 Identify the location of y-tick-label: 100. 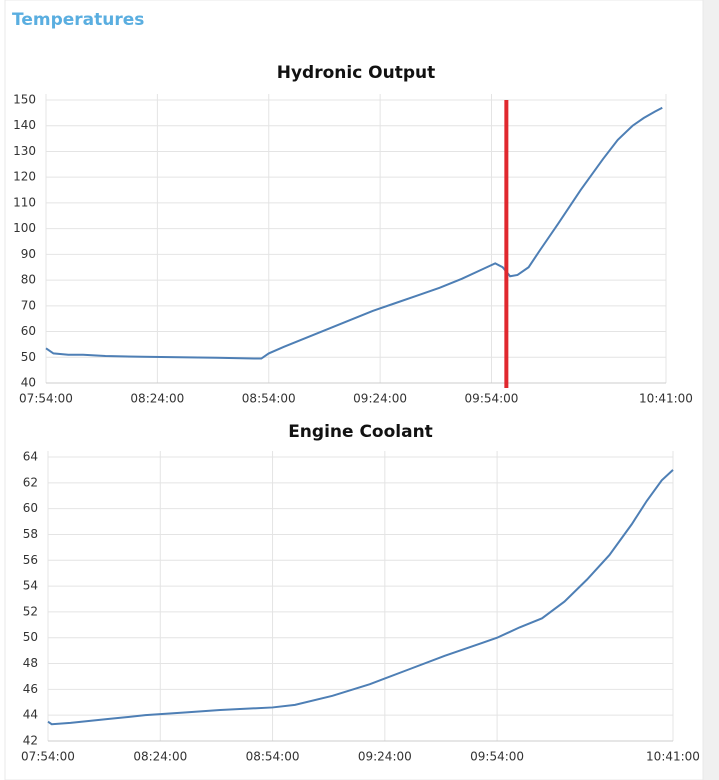
(24, 228).